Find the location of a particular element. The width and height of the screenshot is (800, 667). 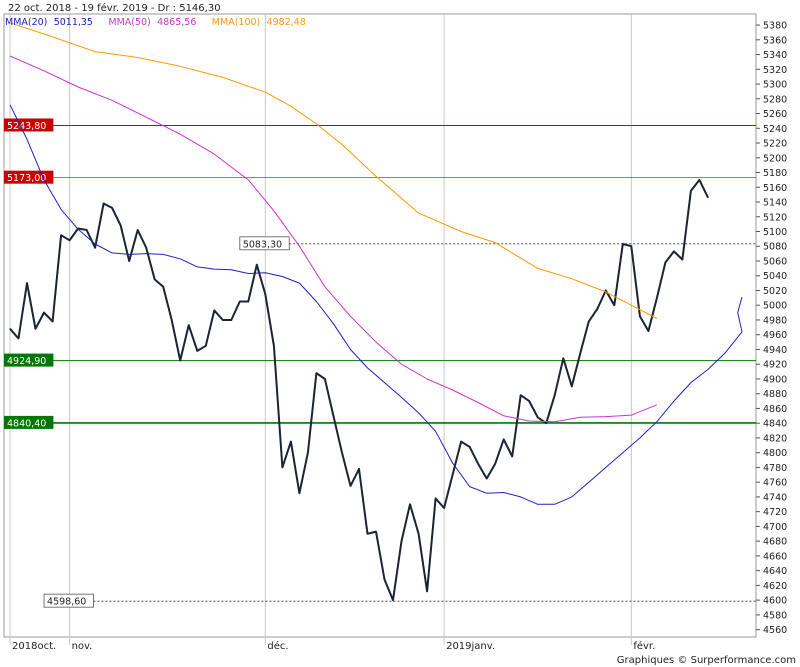

y-tick-label: 4760 is located at coordinates (775, 483).